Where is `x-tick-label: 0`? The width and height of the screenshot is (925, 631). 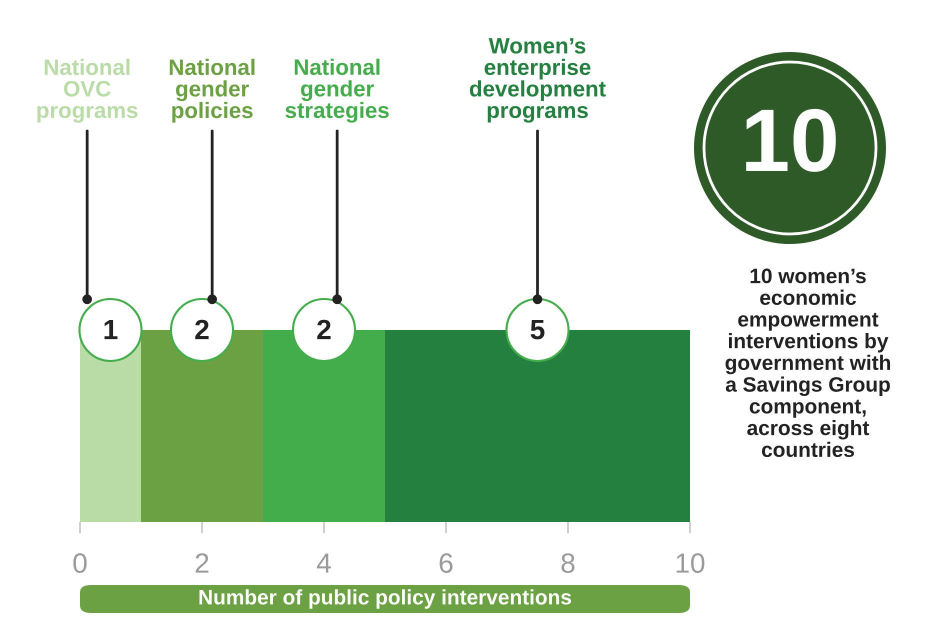 x-tick-label: 0 is located at coordinates (80, 563).